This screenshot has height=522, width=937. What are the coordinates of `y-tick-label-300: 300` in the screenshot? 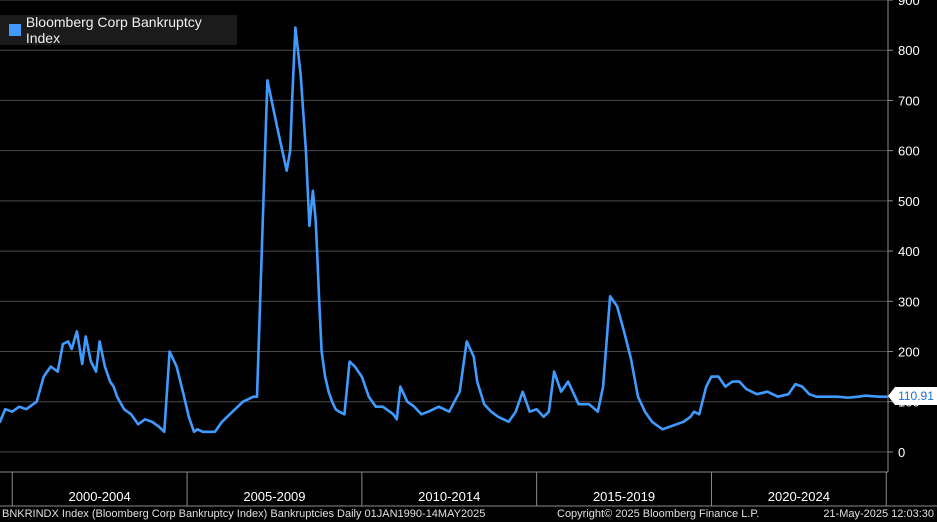 It's located at (909, 301).